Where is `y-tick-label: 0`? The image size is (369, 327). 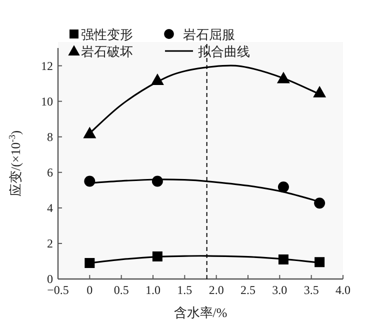 y-tick-label: 0 is located at coordinates (50, 279).